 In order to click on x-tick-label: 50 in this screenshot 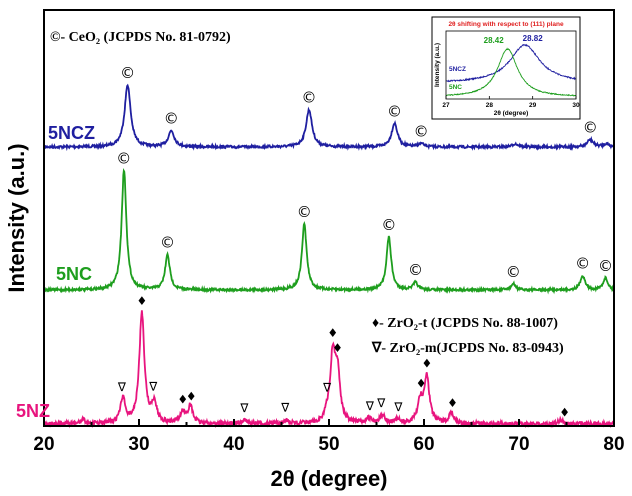, I will do `click(328, 444)`.